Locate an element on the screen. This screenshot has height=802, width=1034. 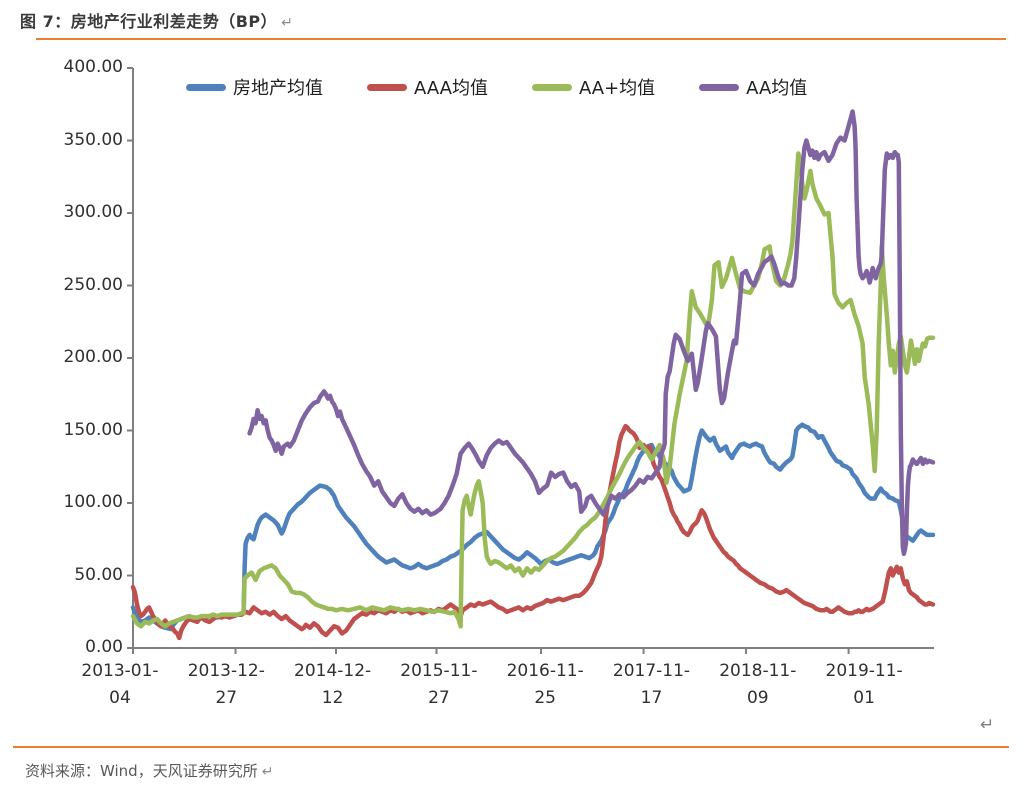
x-axis-label-line2: 17 is located at coordinates (651, 698).